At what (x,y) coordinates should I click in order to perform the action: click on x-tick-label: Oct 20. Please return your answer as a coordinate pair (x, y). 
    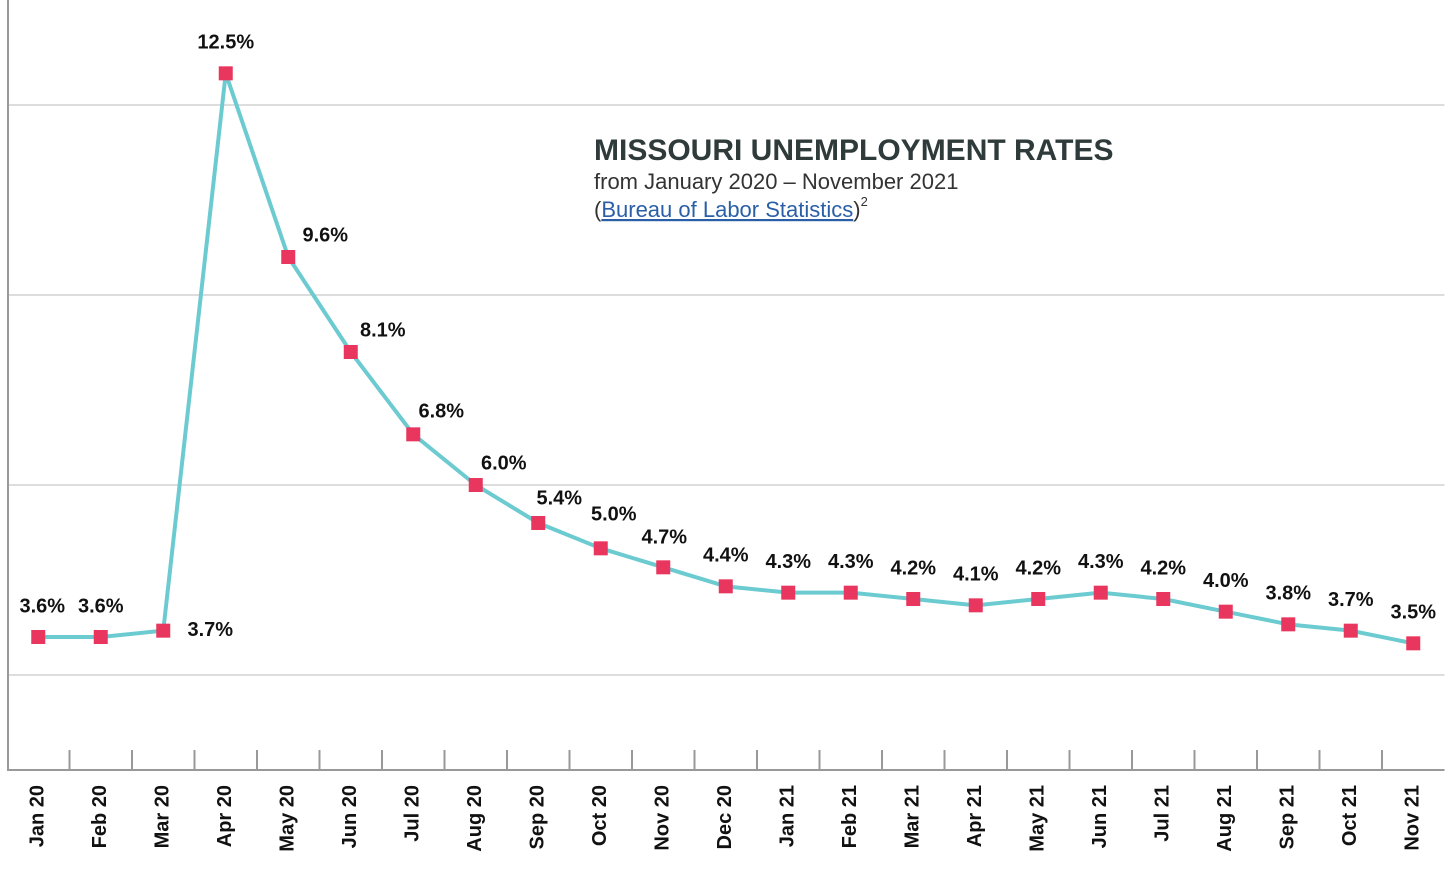
    Looking at the image, I should click on (600, 815).